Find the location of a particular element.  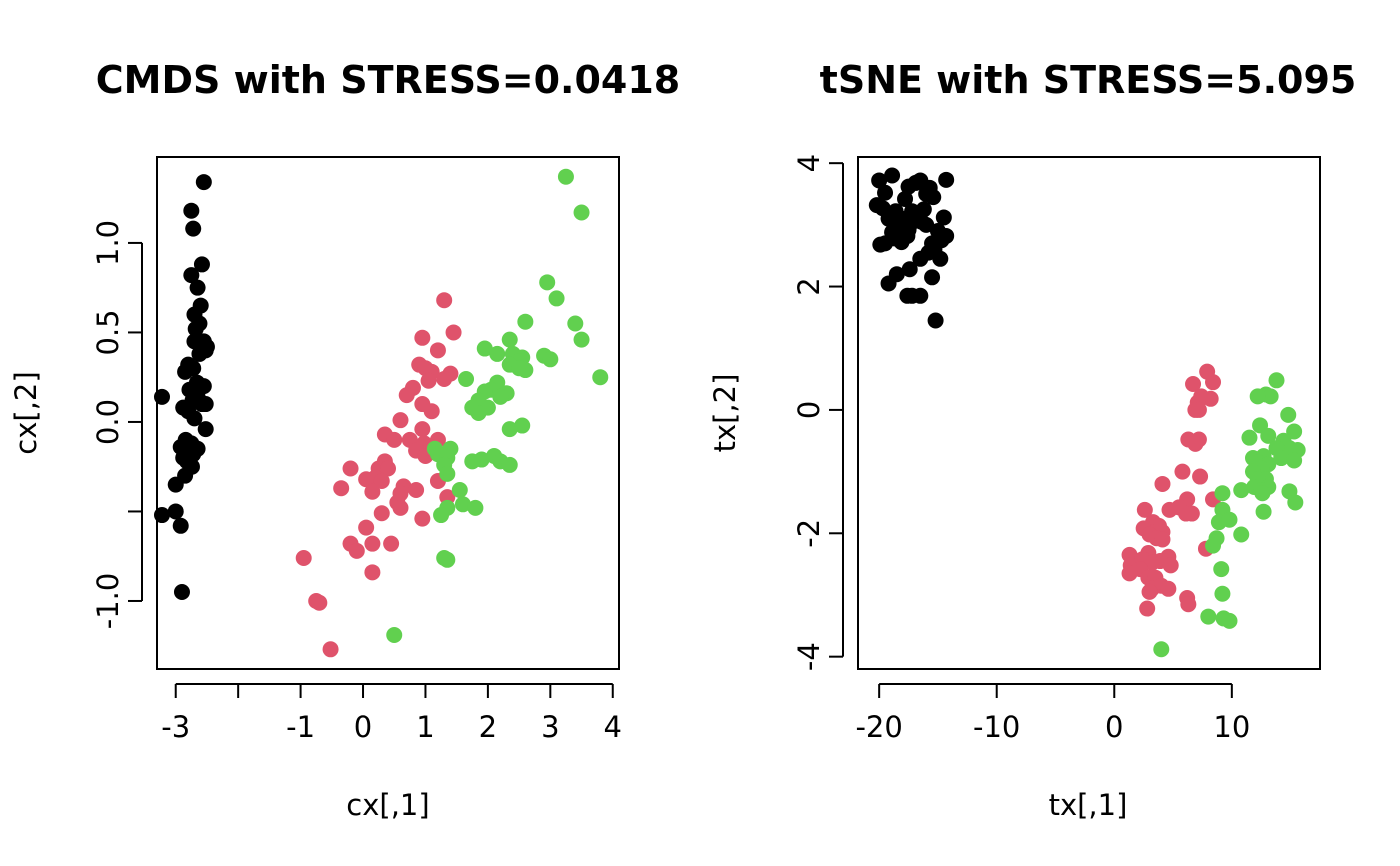

cmds-x-axis: -3 -1 0 1 2 3 4 is located at coordinates (391, 713).